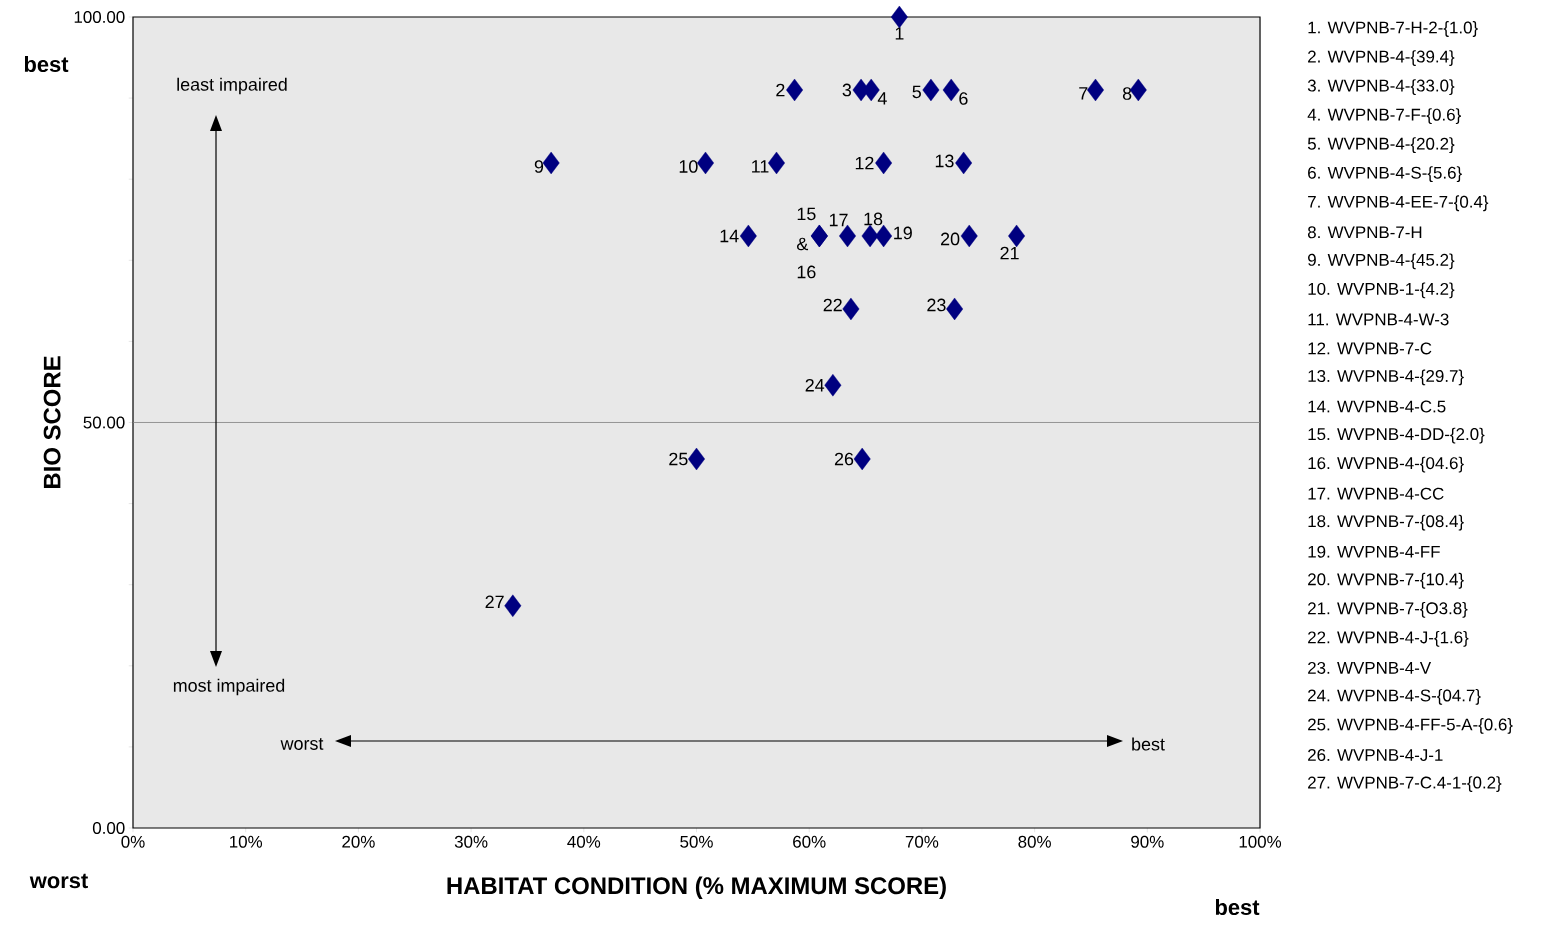 This screenshot has width=1547, height=929. I want to click on annotation: 17, so click(838, 220).